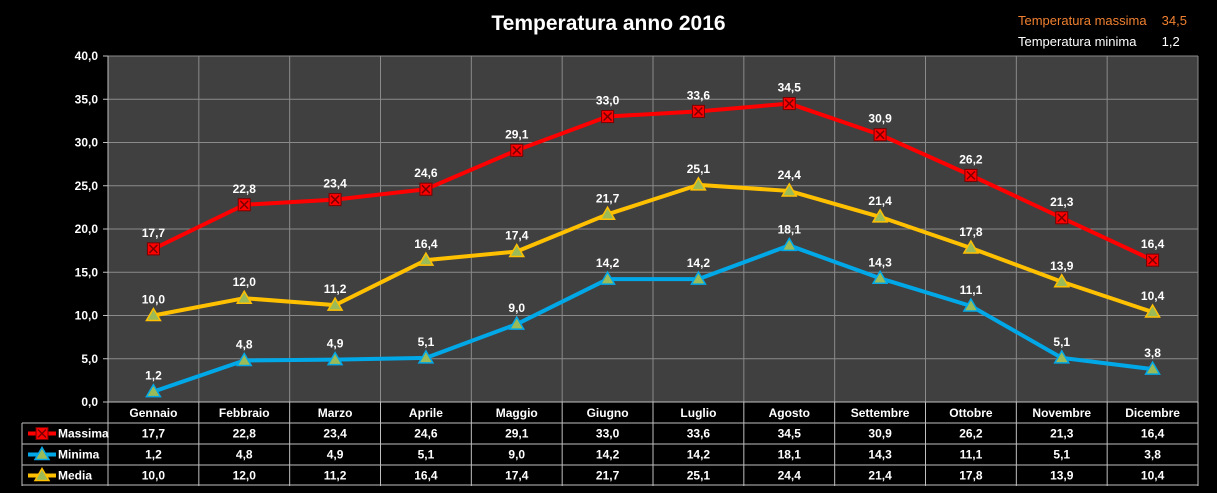  I want to click on min-temperature-label: Temperatura minima, so click(1077, 41).